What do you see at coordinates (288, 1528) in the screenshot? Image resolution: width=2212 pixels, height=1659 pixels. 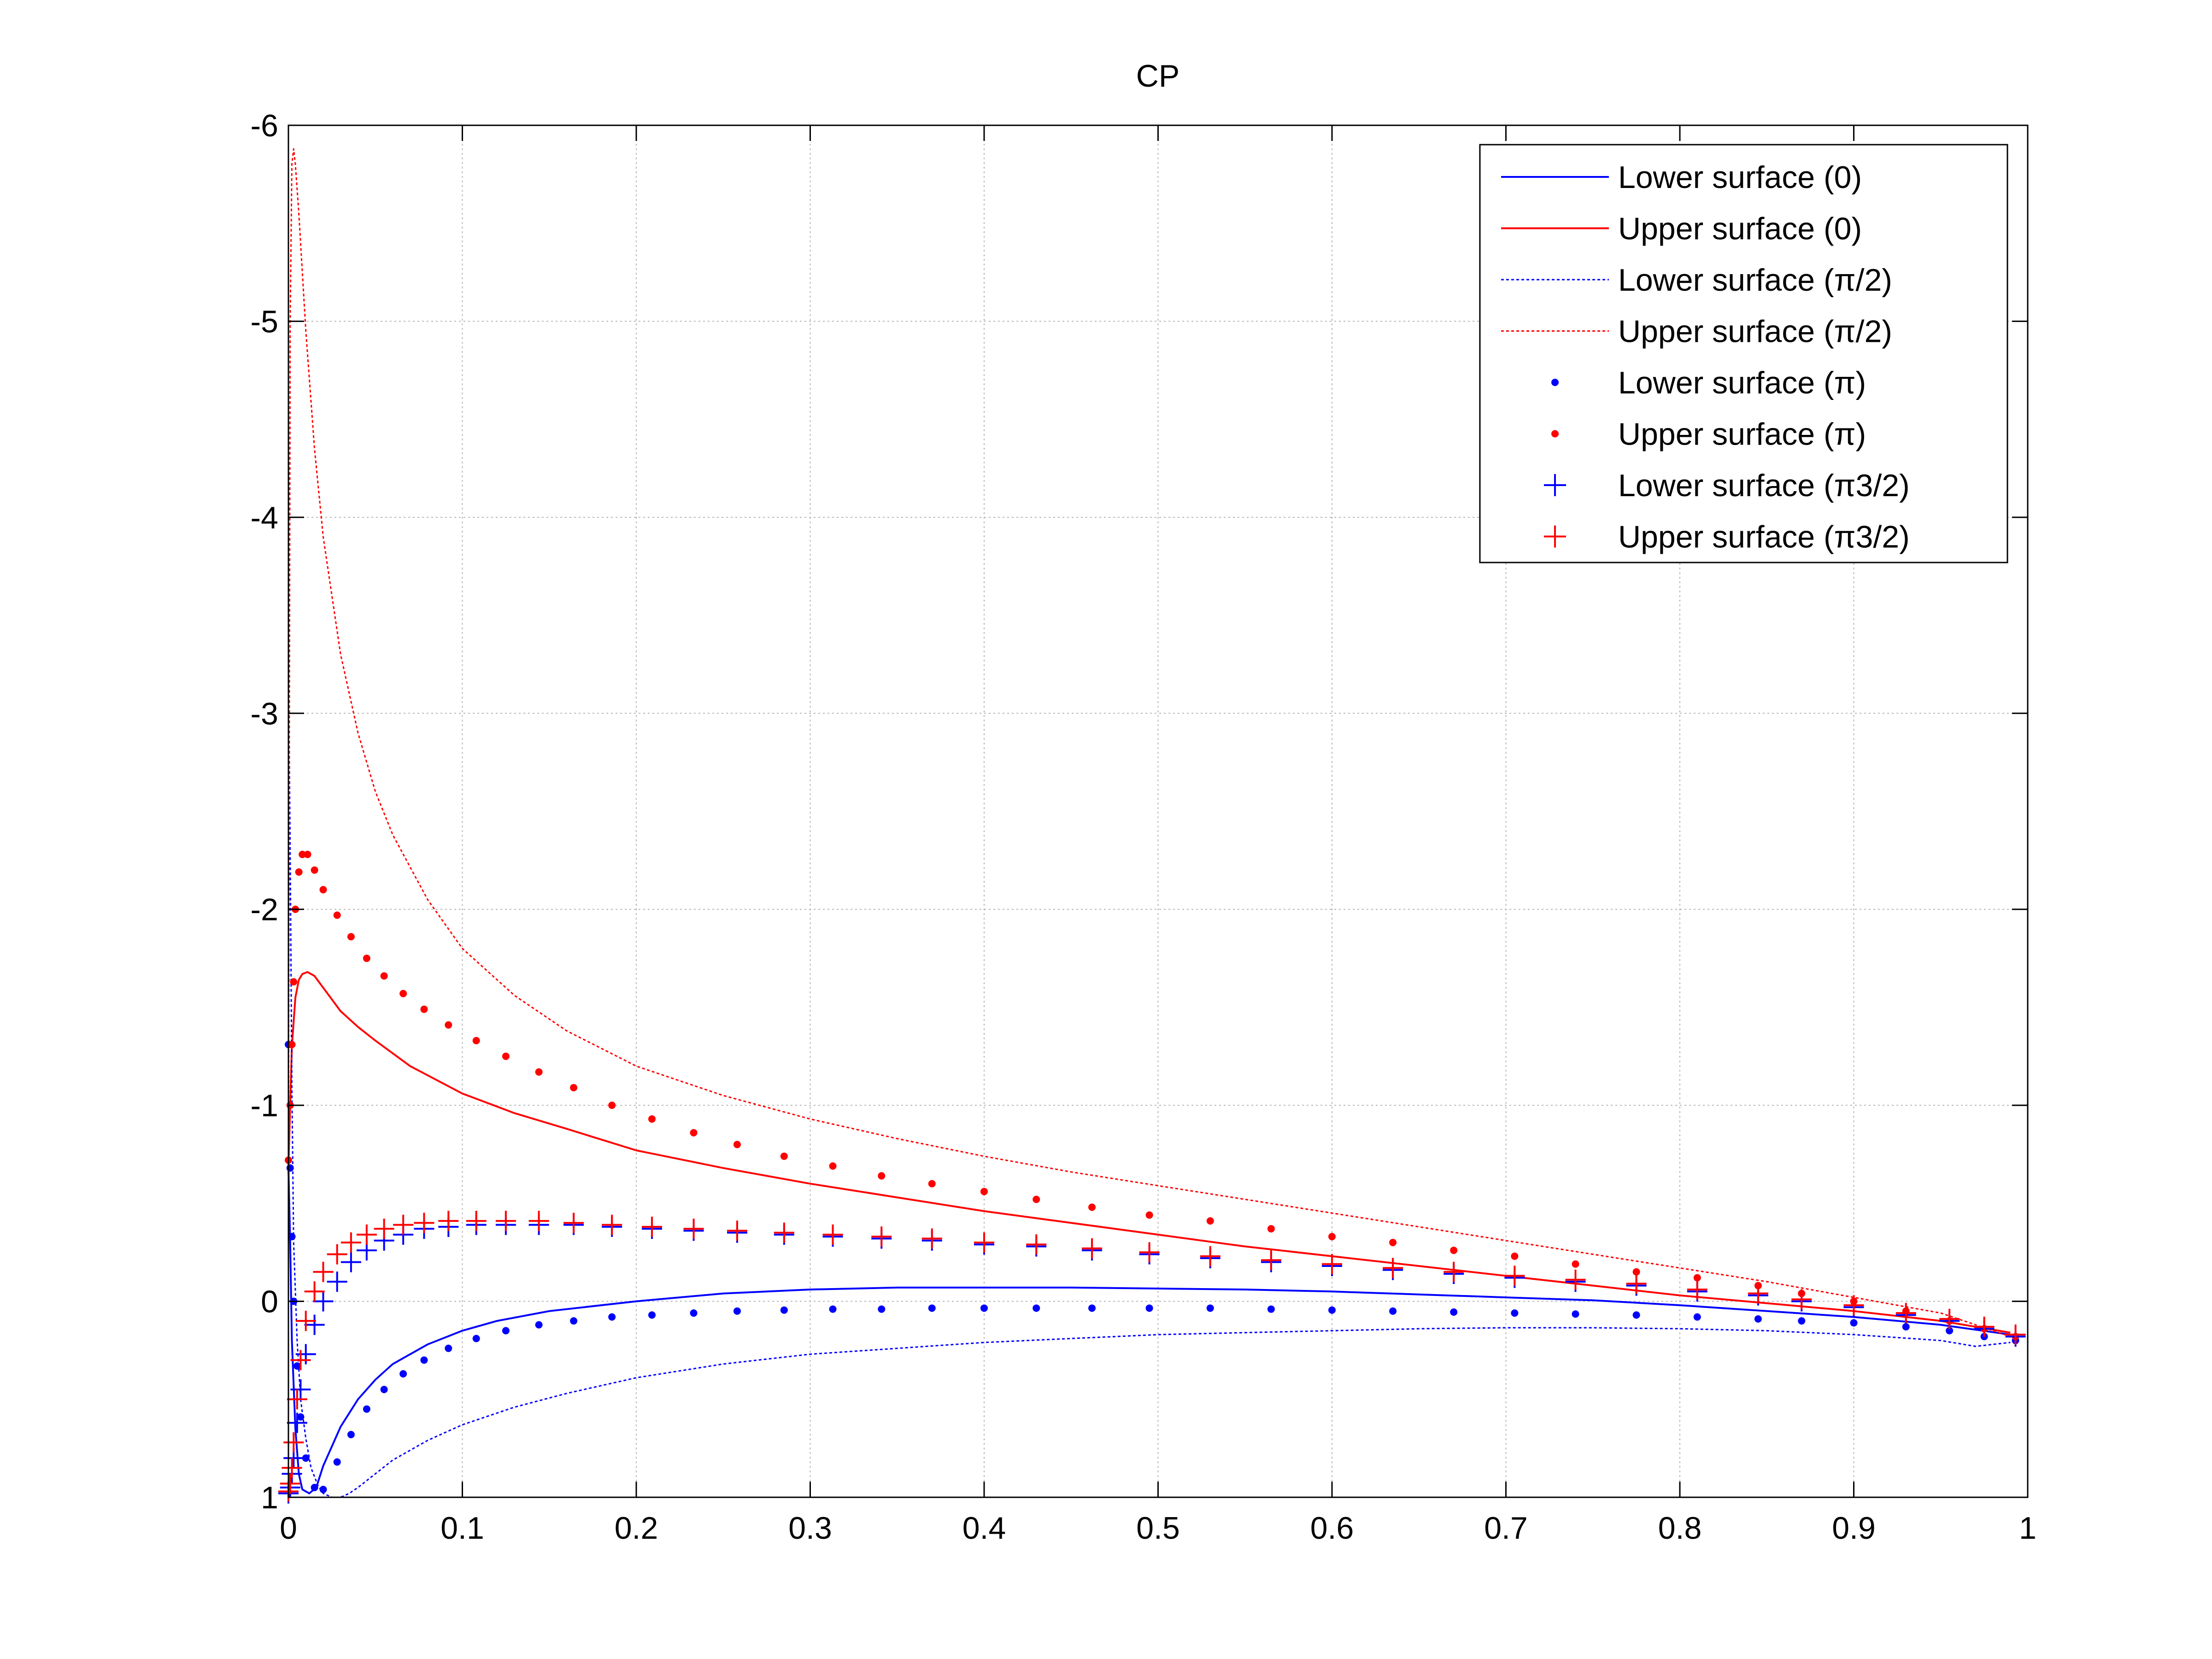 I see `x-tick-label: 0` at bounding box center [288, 1528].